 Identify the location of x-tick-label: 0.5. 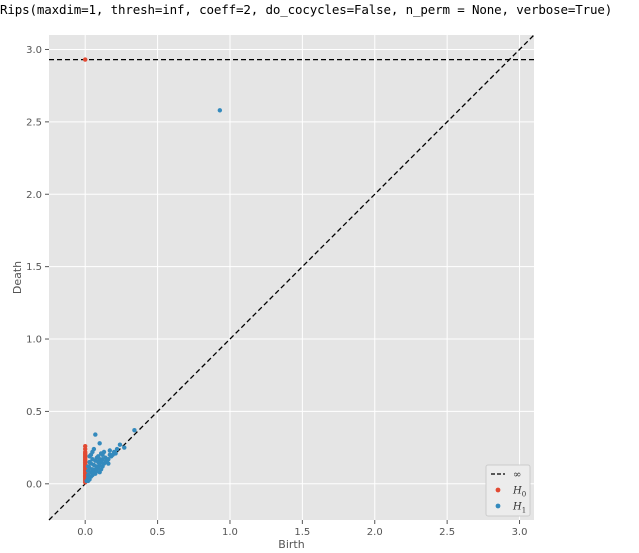
(158, 532).